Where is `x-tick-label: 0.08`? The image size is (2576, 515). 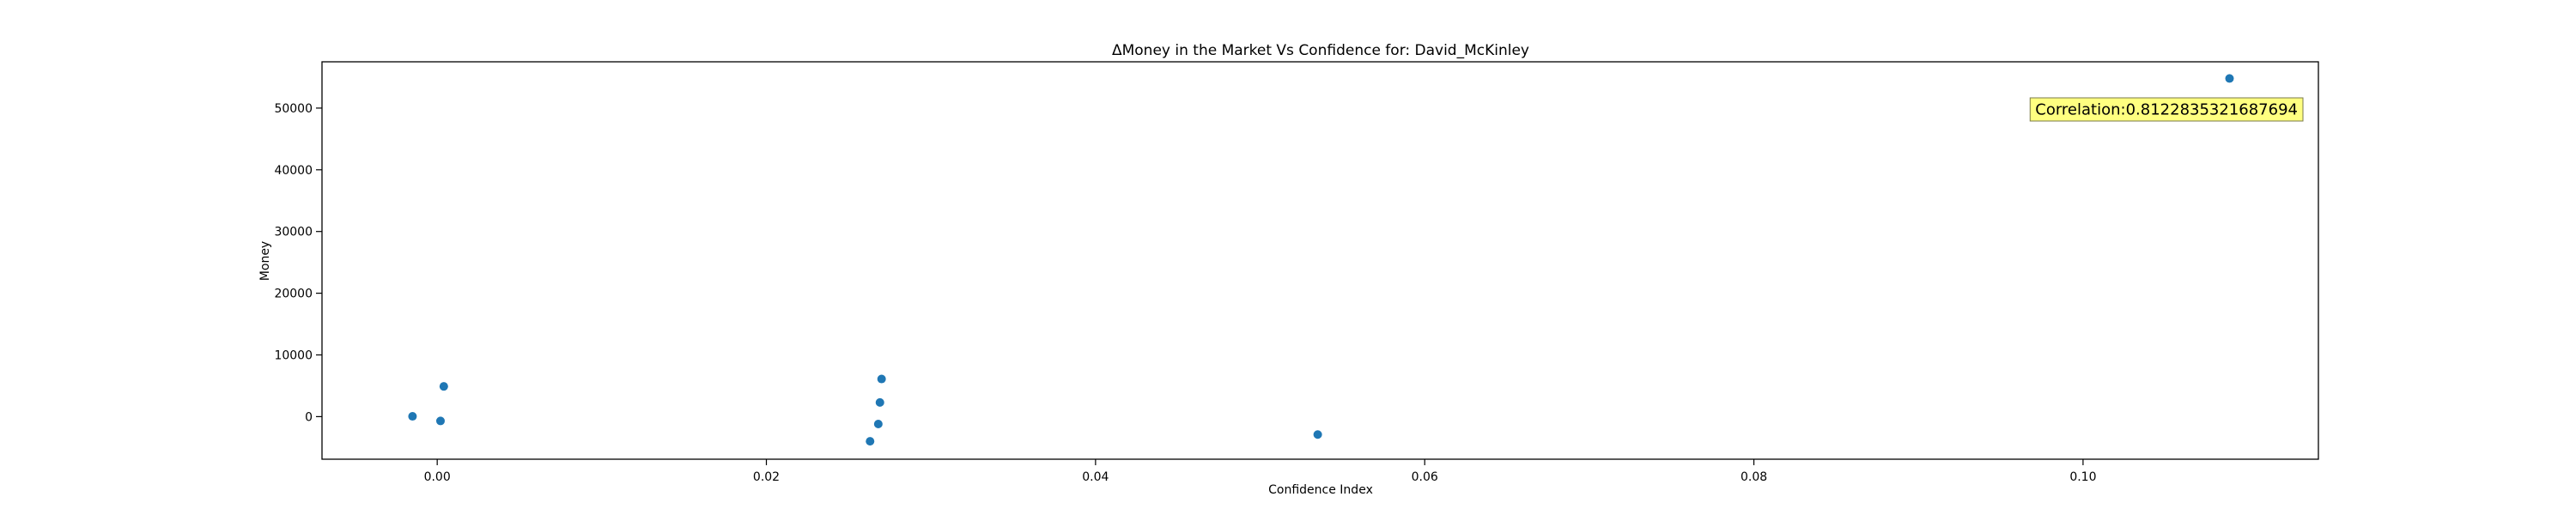
x-tick-label: 0.08 is located at coordinates (1754, 477).